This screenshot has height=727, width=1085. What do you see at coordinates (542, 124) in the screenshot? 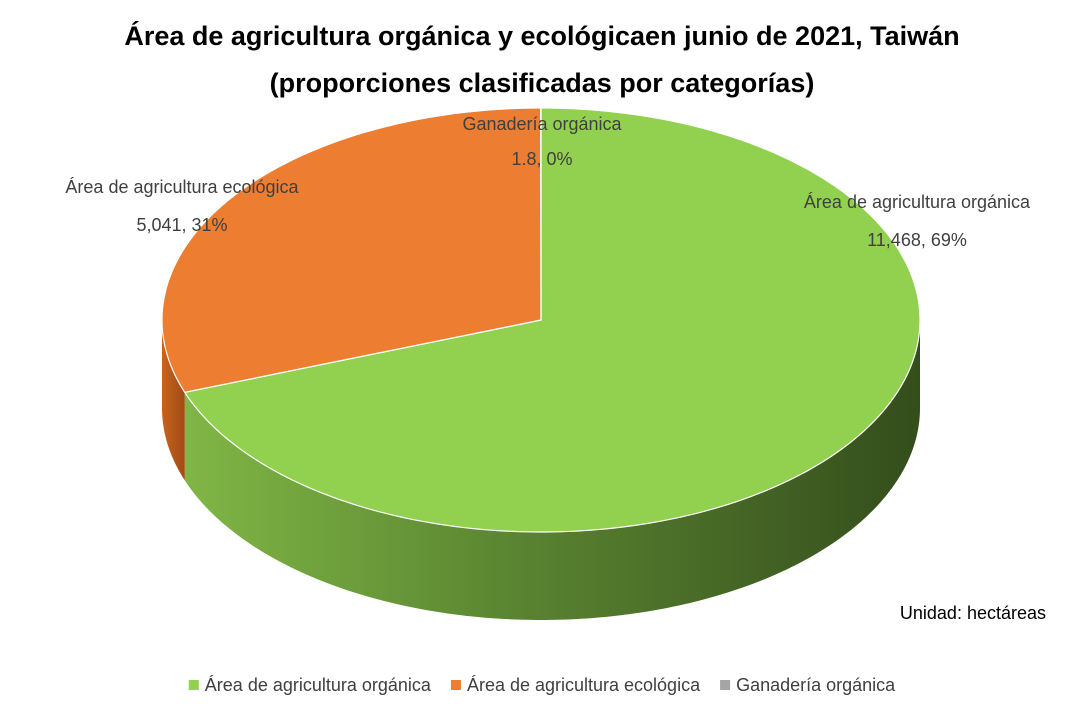
I see `data-label-name: Ganadería orgánica` at bounding box center [542, 124].